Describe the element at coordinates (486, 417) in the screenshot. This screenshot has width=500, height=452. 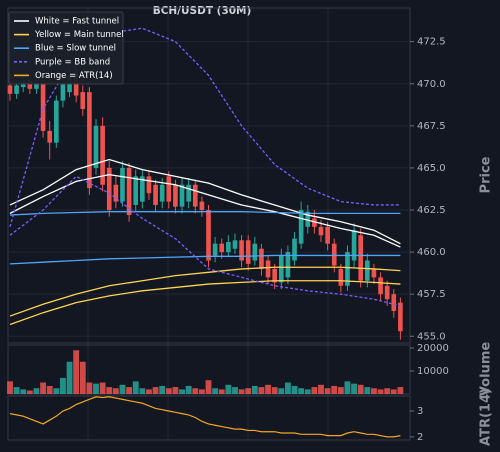
I see `y-axis-label: ATR(14)` at that location.